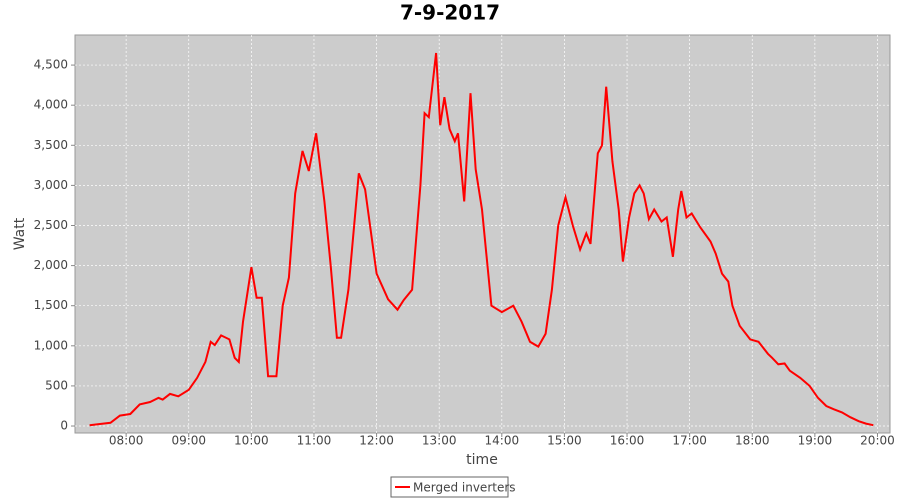 This screenshot has width=900, height=500. I want to click on x-tick-label: 12:00, so click(376, 441).